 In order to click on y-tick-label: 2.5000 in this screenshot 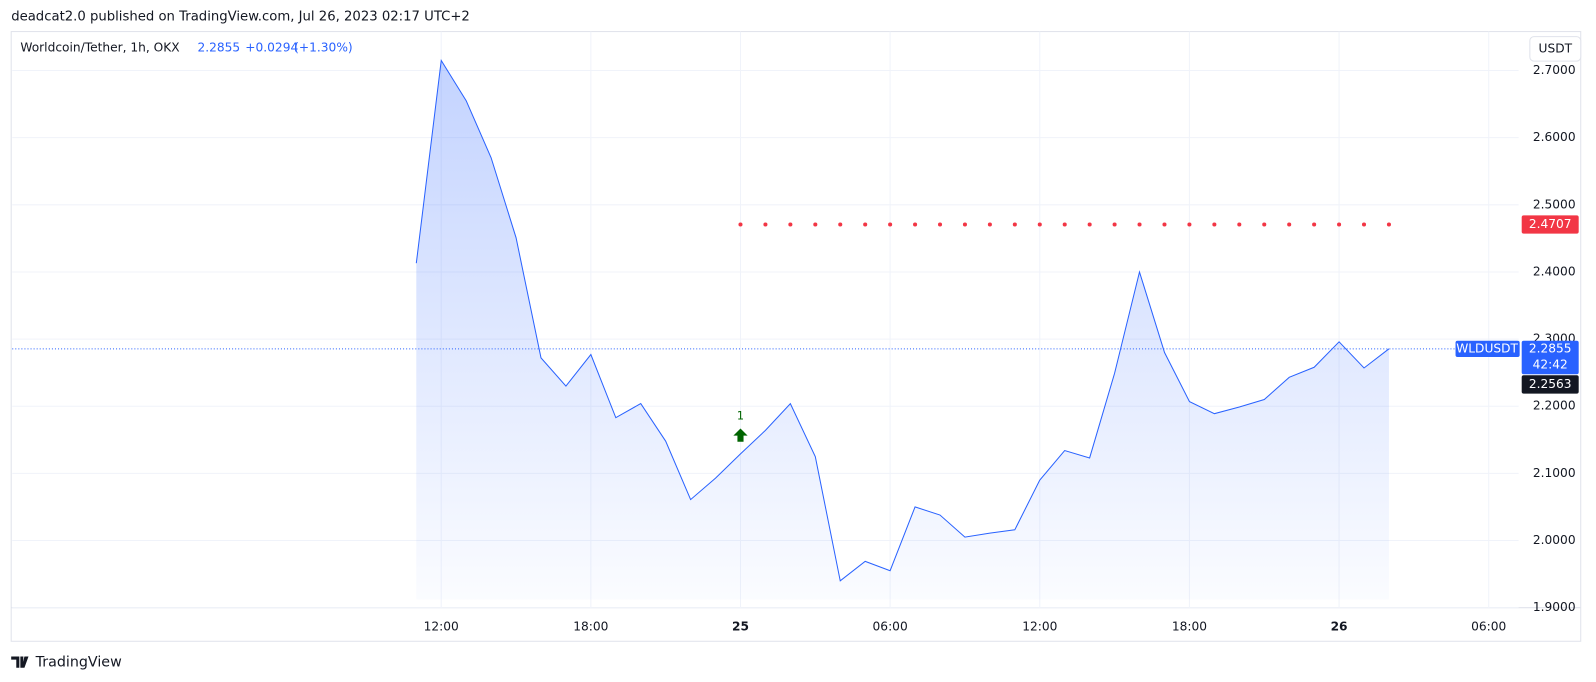, I will do `click(1554, 204)`.